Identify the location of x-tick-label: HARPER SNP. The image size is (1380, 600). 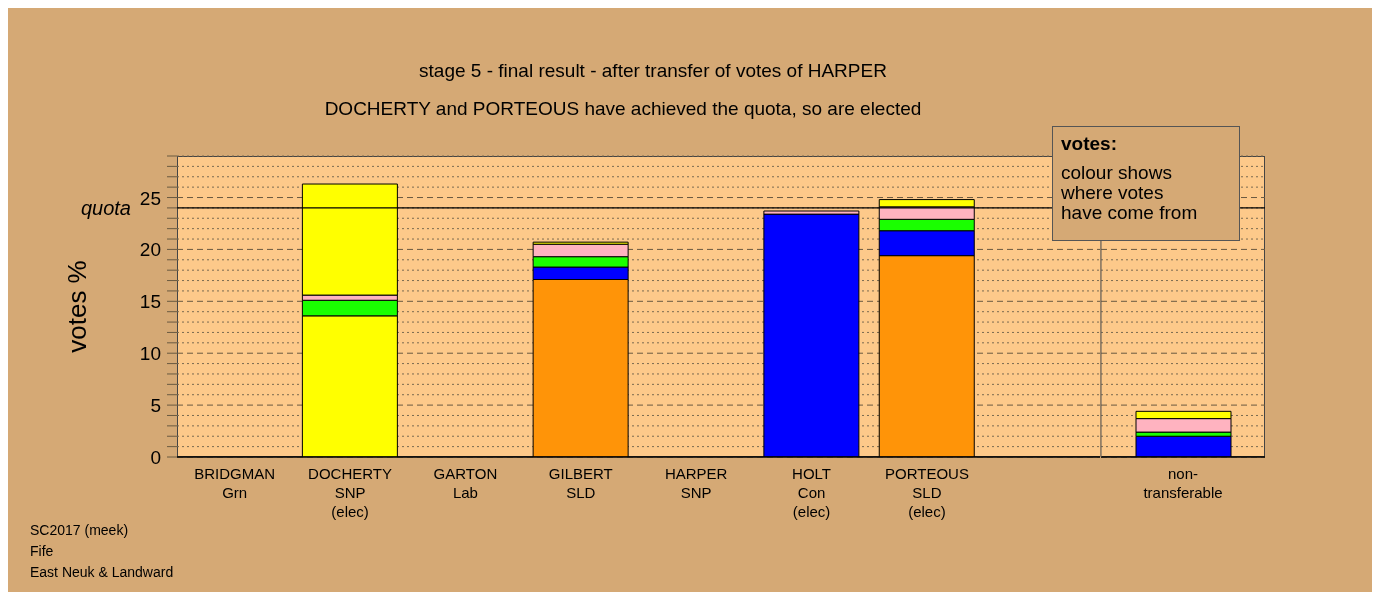
(696, 483).